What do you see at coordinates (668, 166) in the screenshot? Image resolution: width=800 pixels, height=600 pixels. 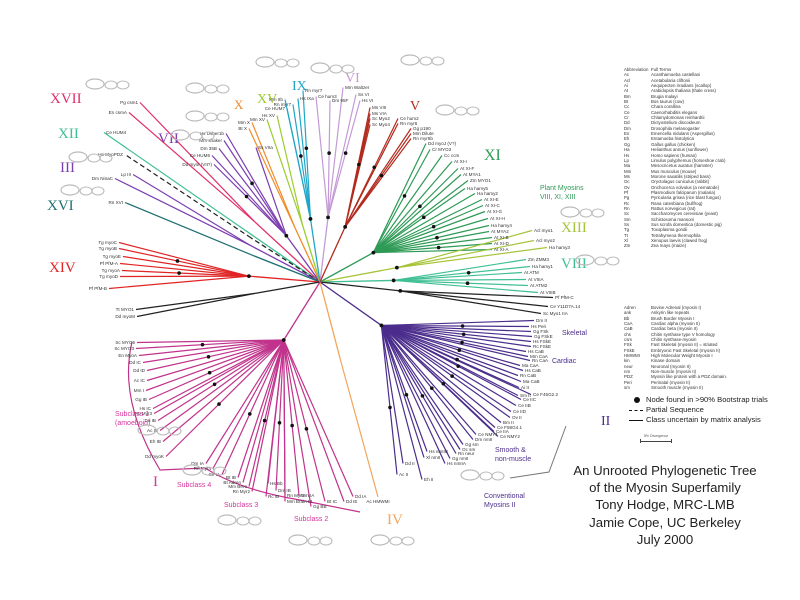 I see `species-abbreviation-row: Ma Mesocricetus auratus (hamster)` at bounding box center [668, 166].